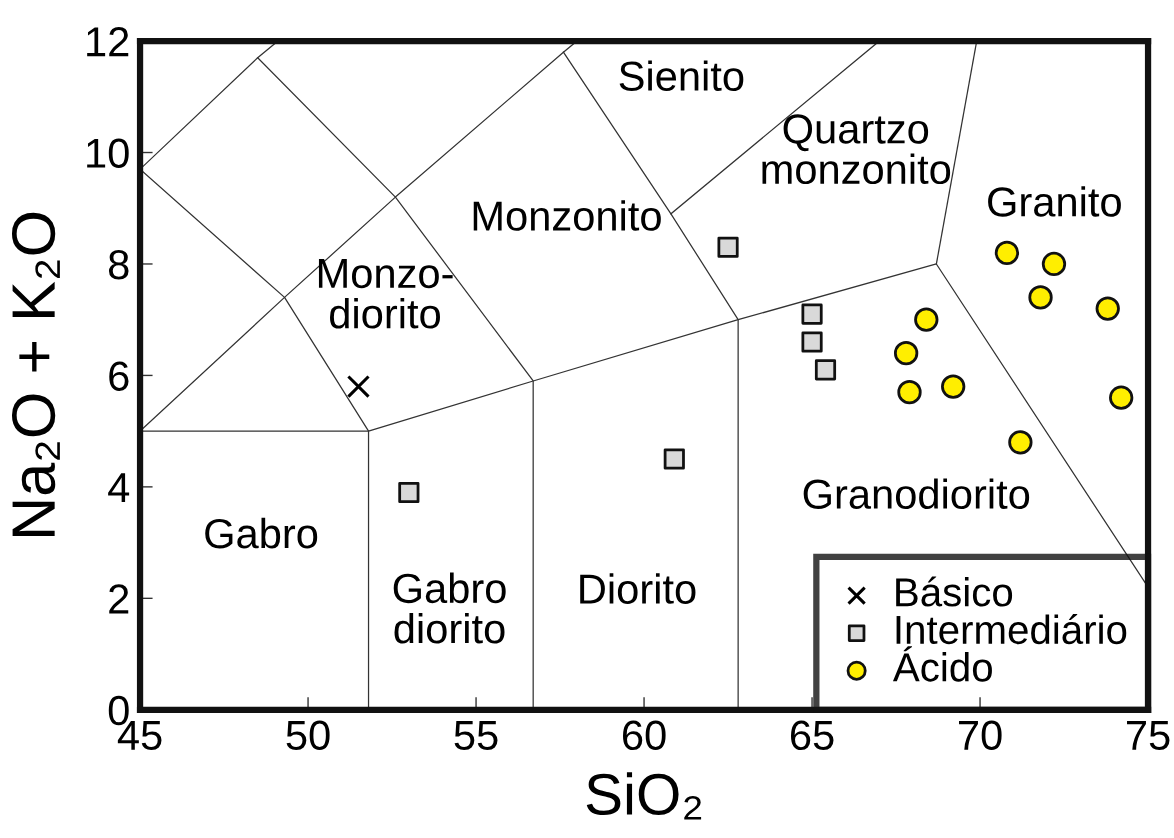  Describe the element at coordinates (1148, 736) in the screenshot. I see `x-tick-label: 75` at that location.